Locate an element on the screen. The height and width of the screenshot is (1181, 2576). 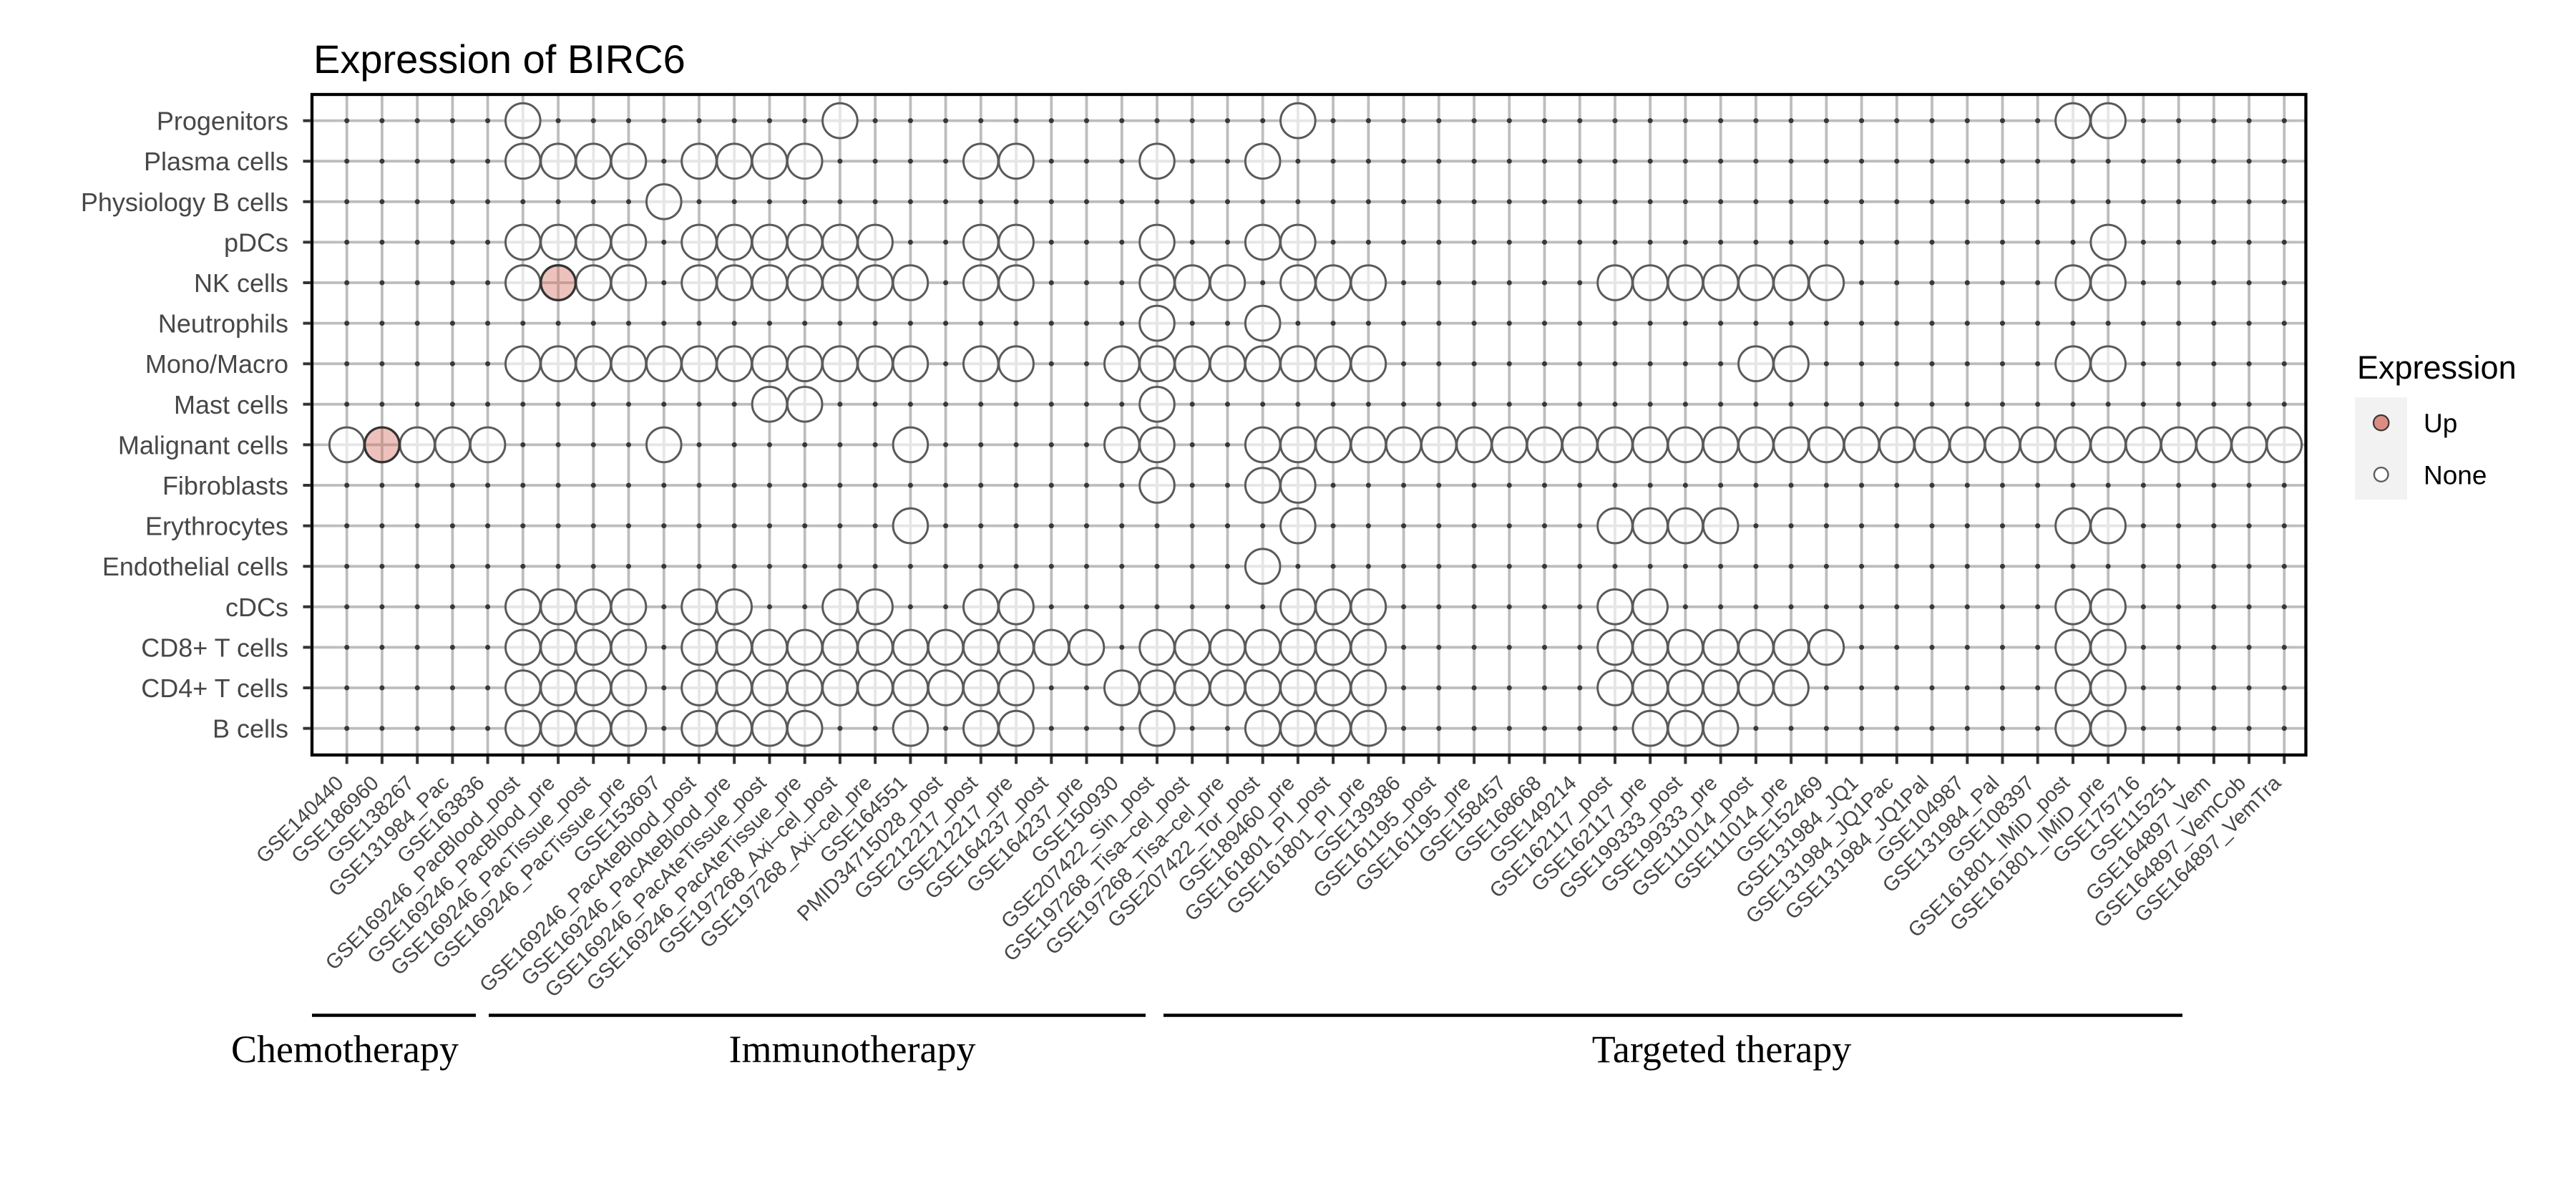
svg-text: Neutrophils is located at coordinates (223, 324).